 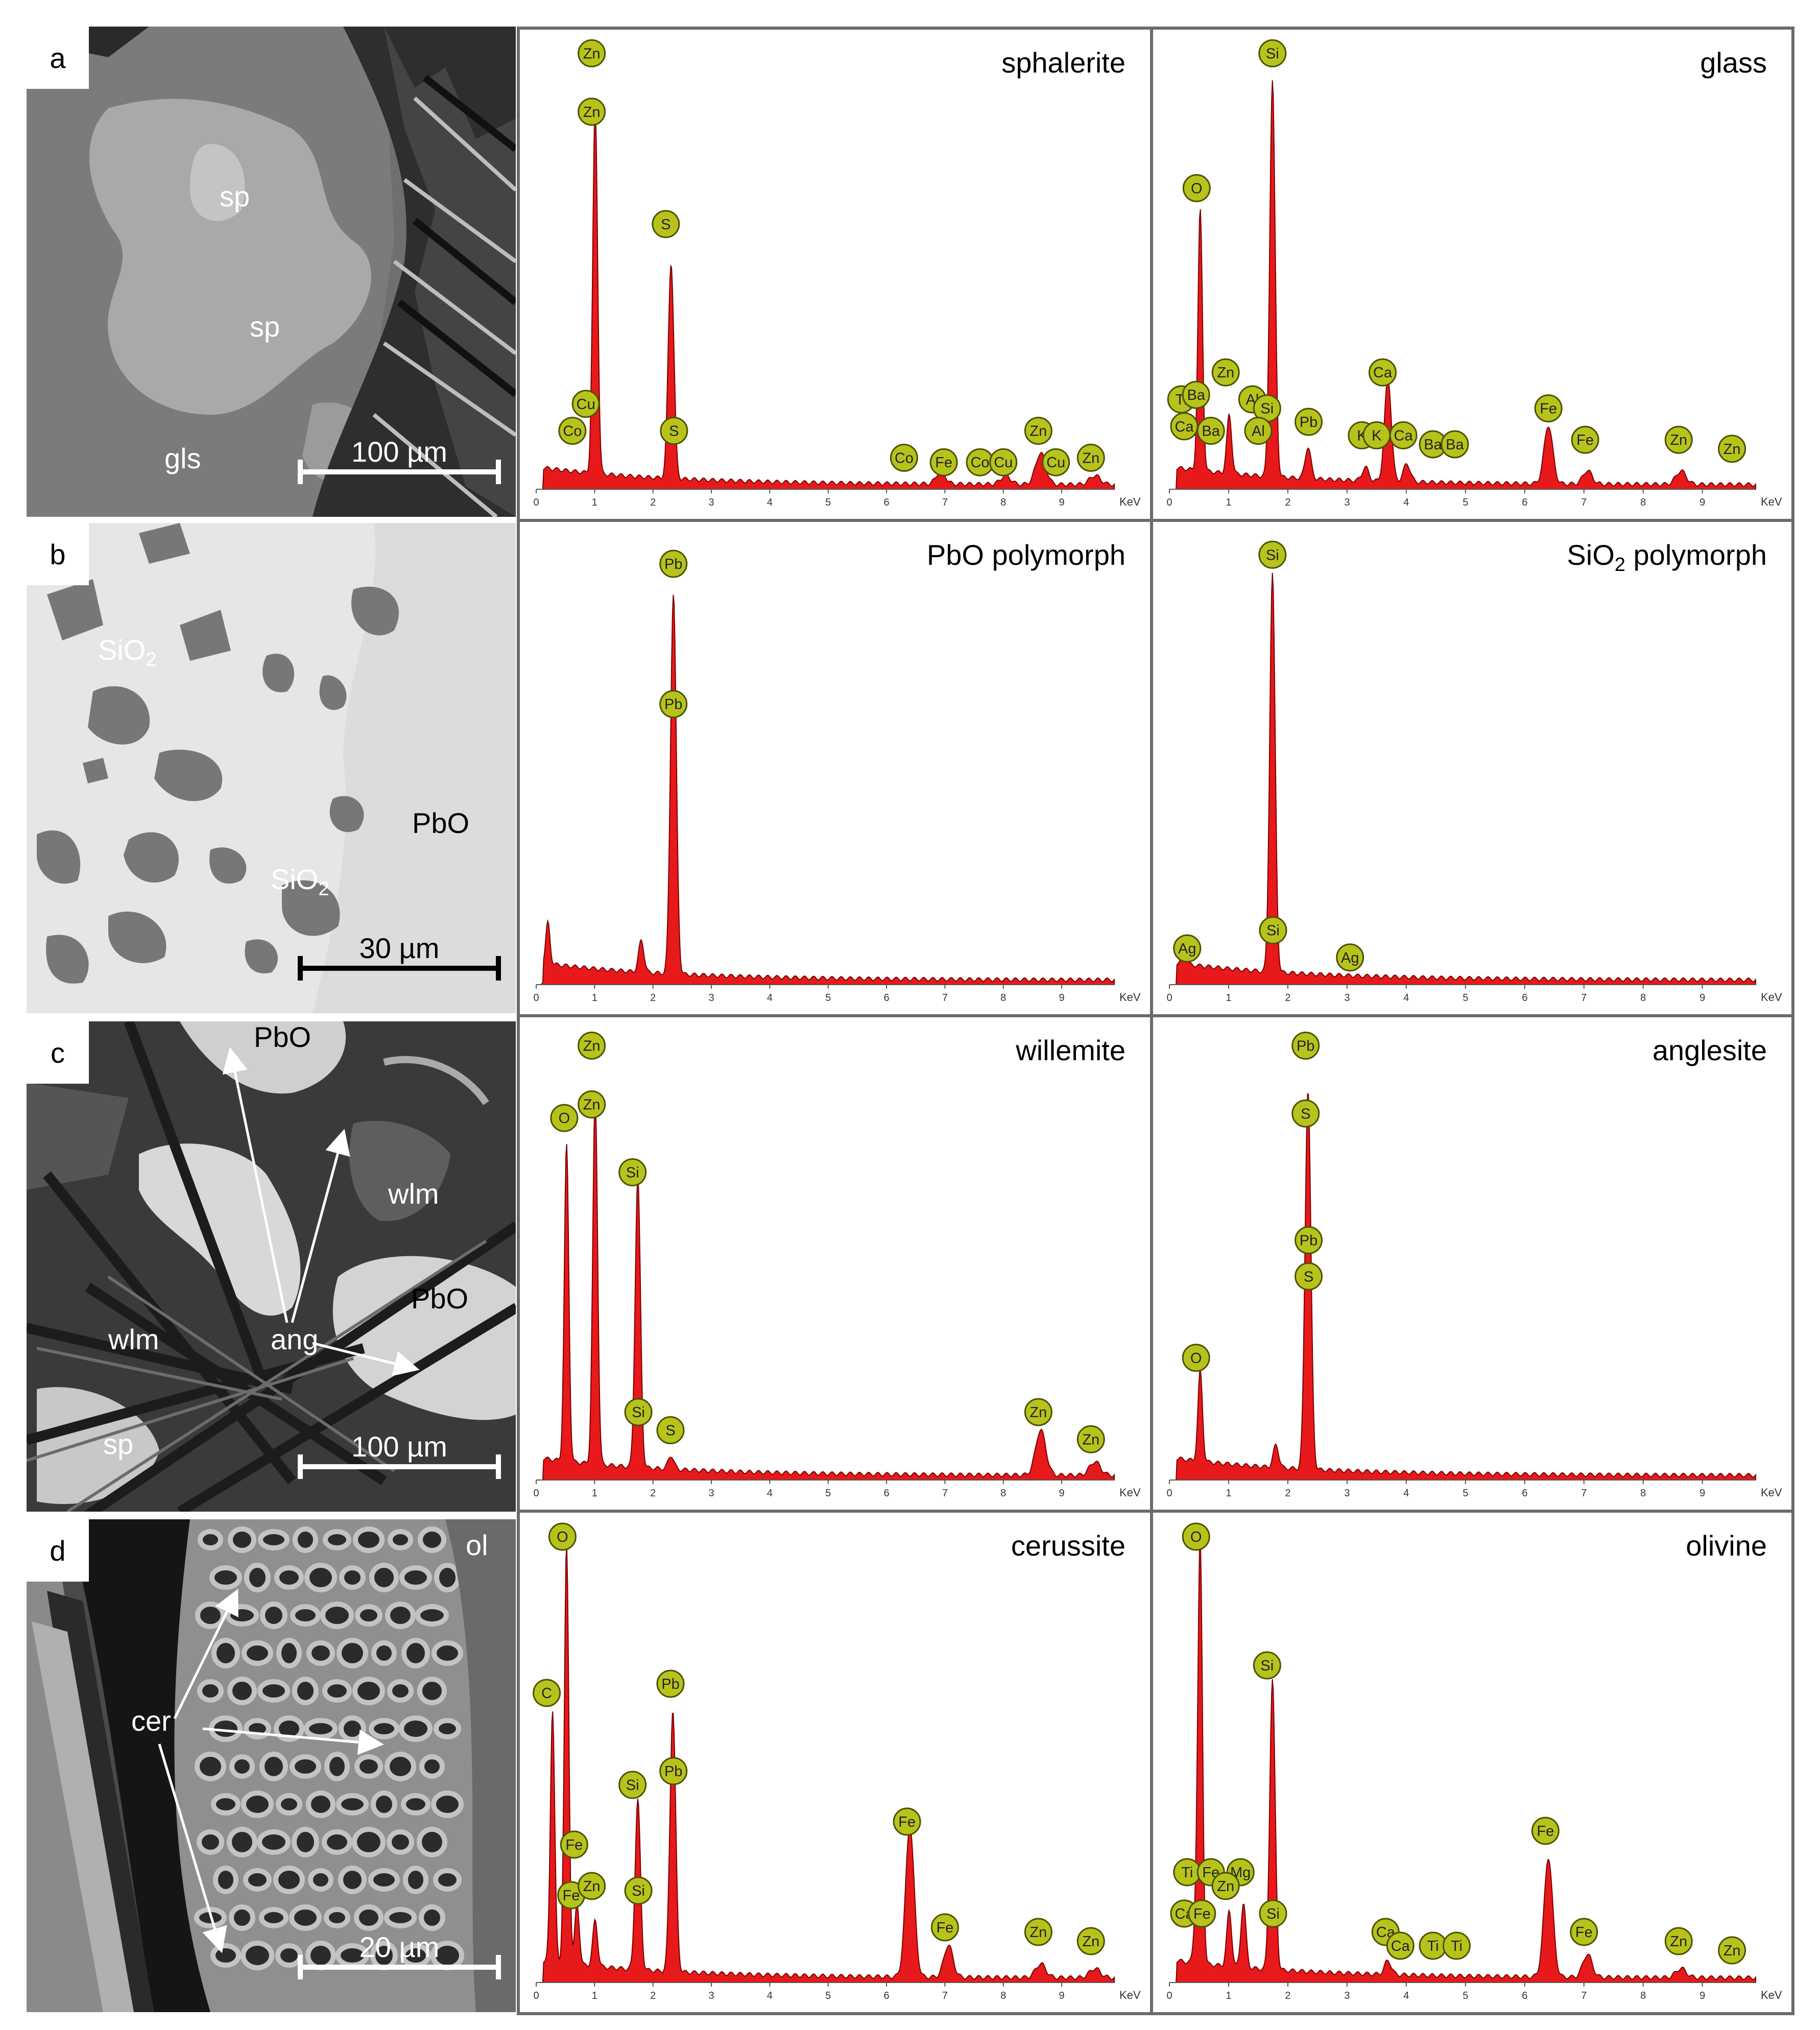 I want to click on element-marker-label: Ti, so click(x=1187, y=1873).